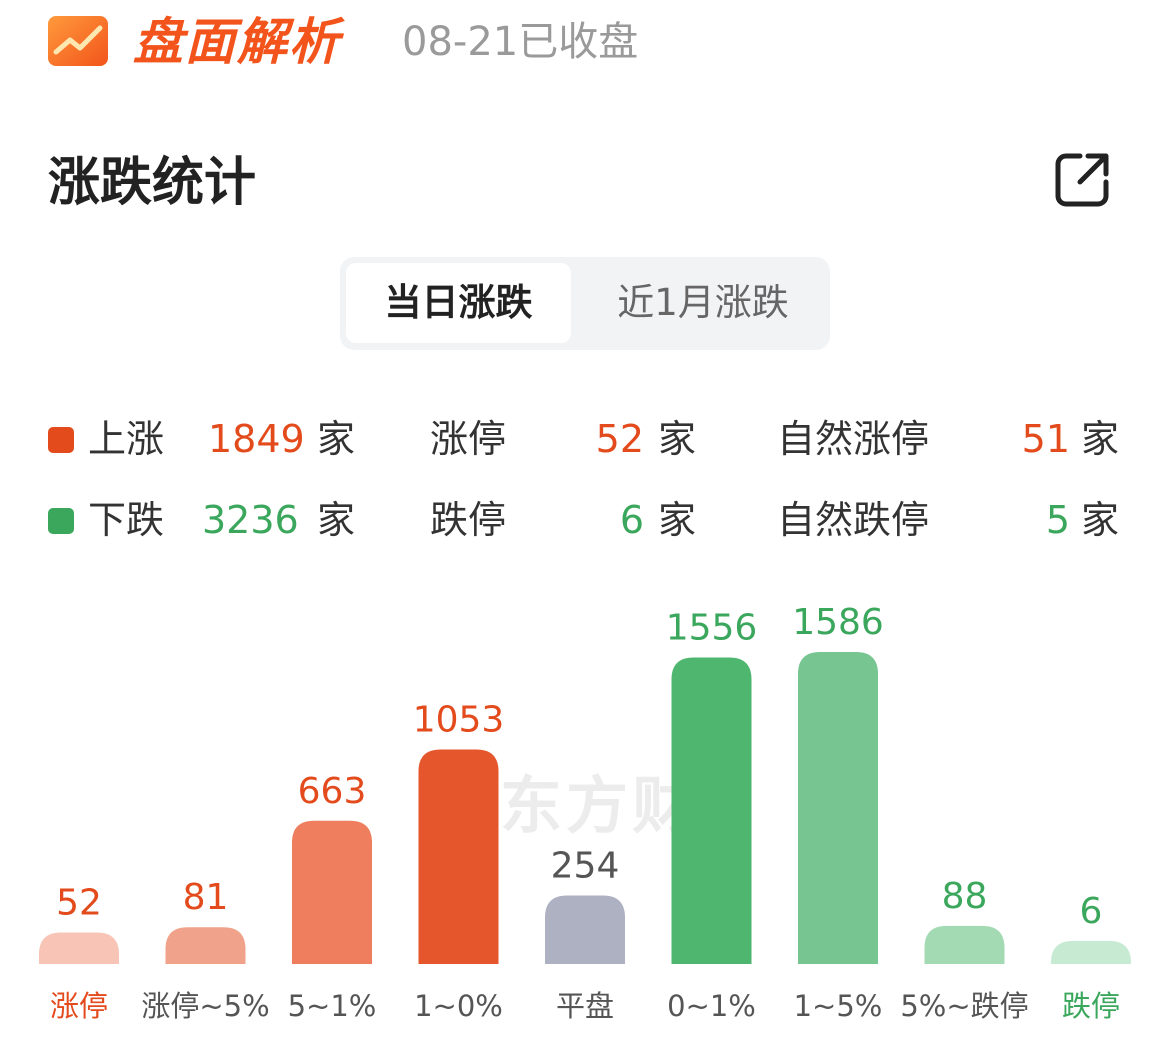 The height and width of the screenshot is (1049, 1170). What do you see at coordinates (256, 439) in the screenshot?
I see `rise-count: 1849` at bounding box center [256, 439].